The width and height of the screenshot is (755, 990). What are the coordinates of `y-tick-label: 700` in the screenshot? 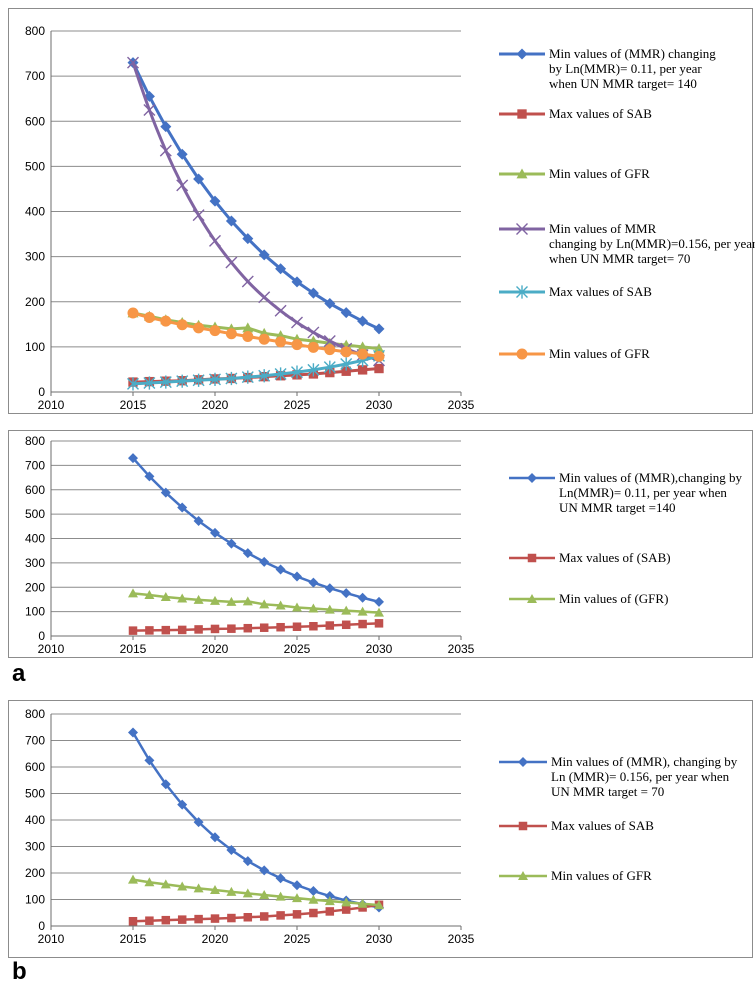 It's located at (35, 741).